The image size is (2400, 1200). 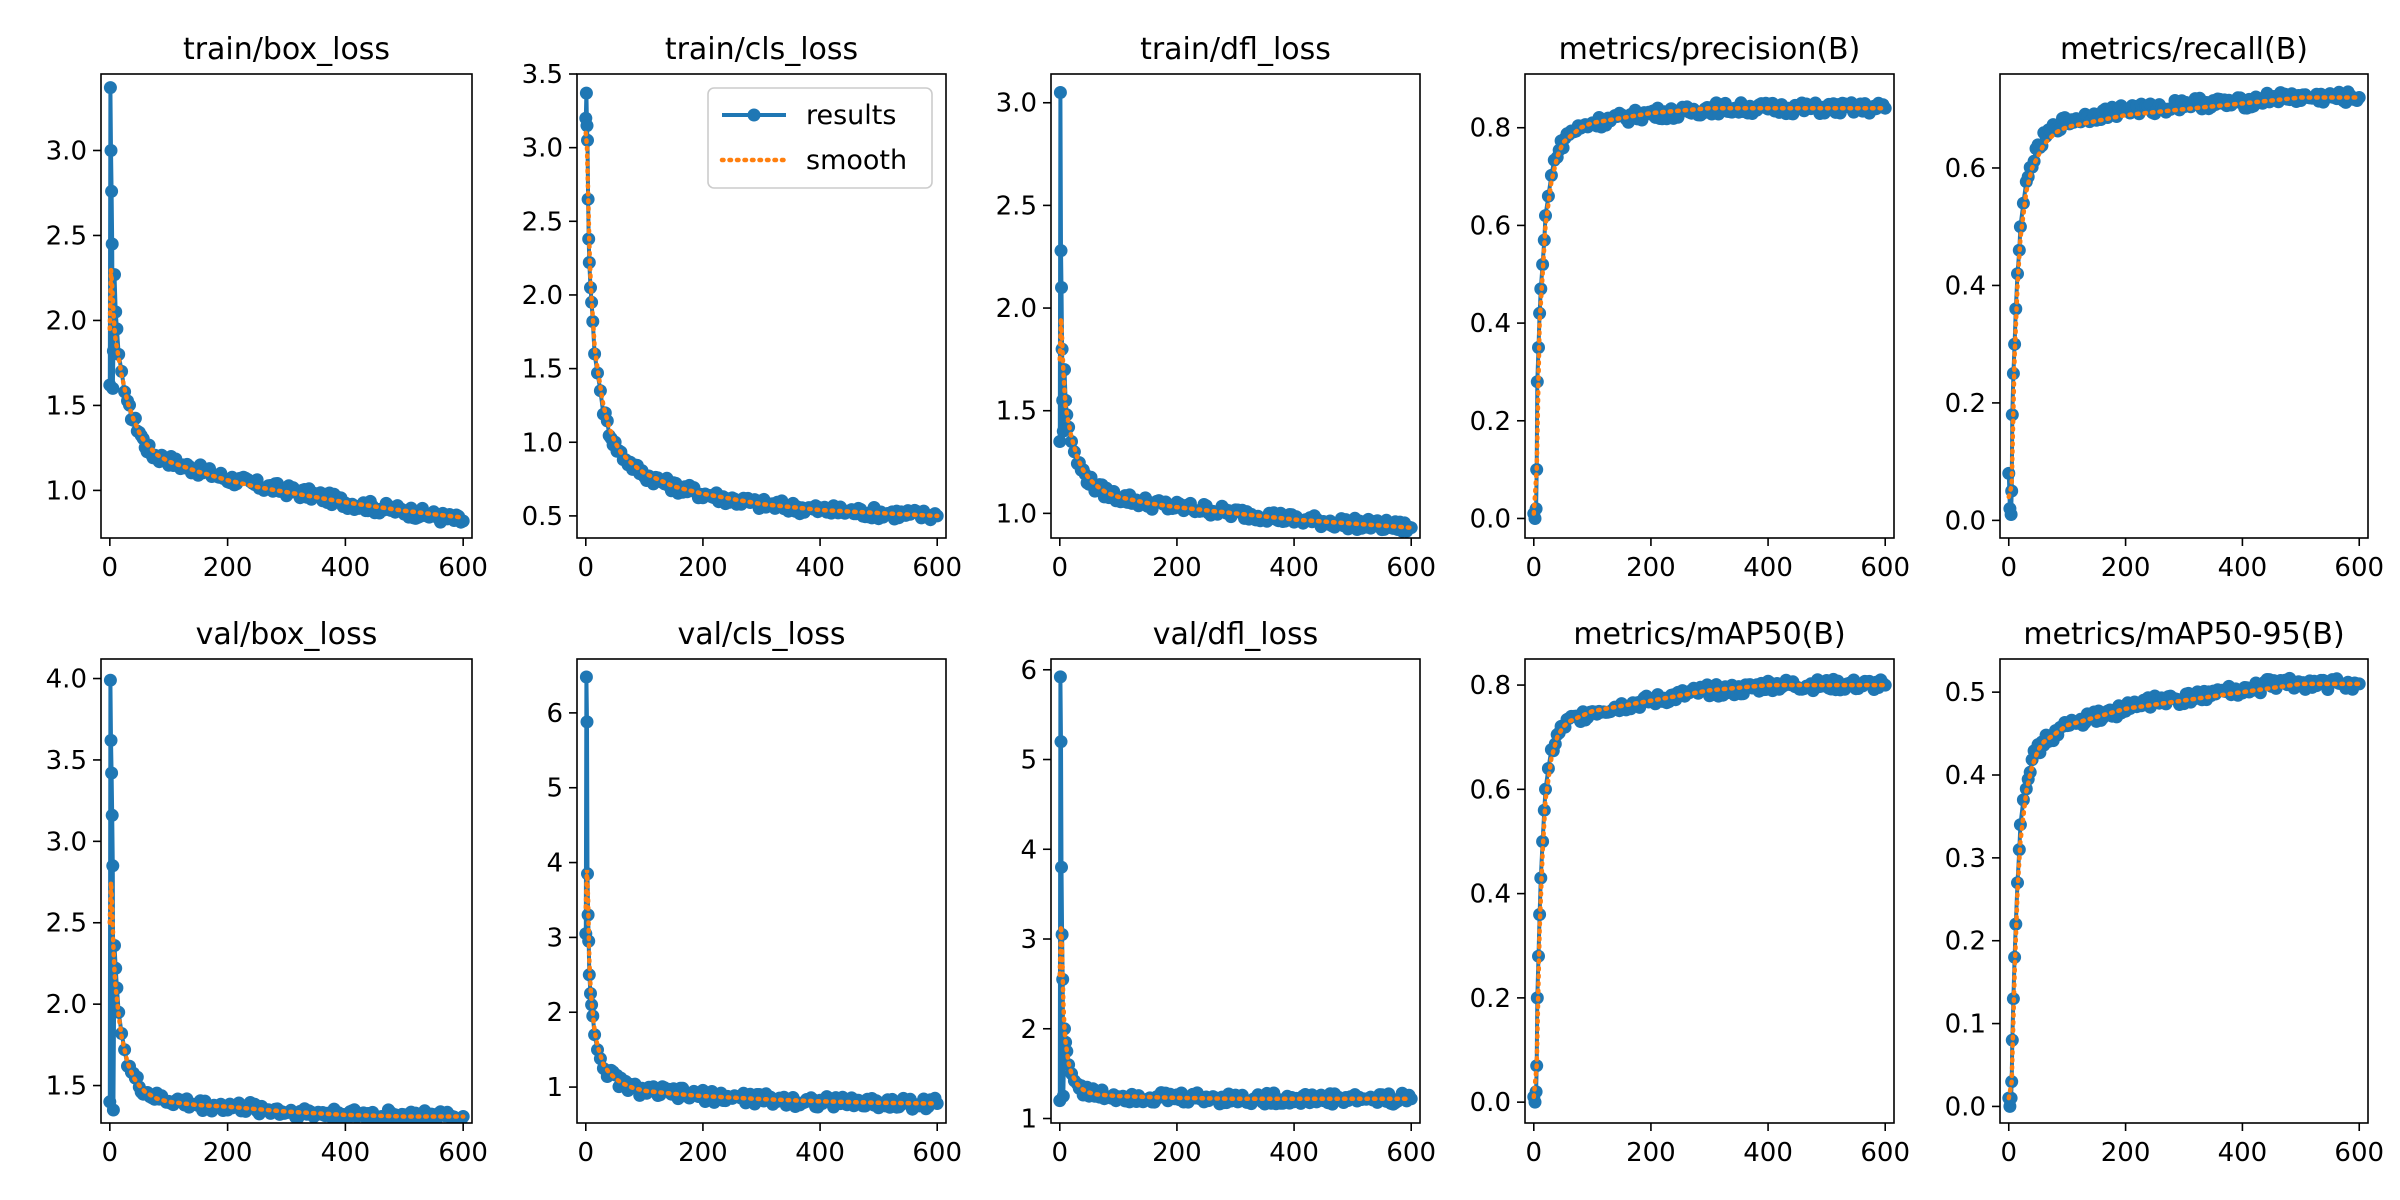 I want to click on y-tick-label: 0.8, so click(x=1490, y=129).